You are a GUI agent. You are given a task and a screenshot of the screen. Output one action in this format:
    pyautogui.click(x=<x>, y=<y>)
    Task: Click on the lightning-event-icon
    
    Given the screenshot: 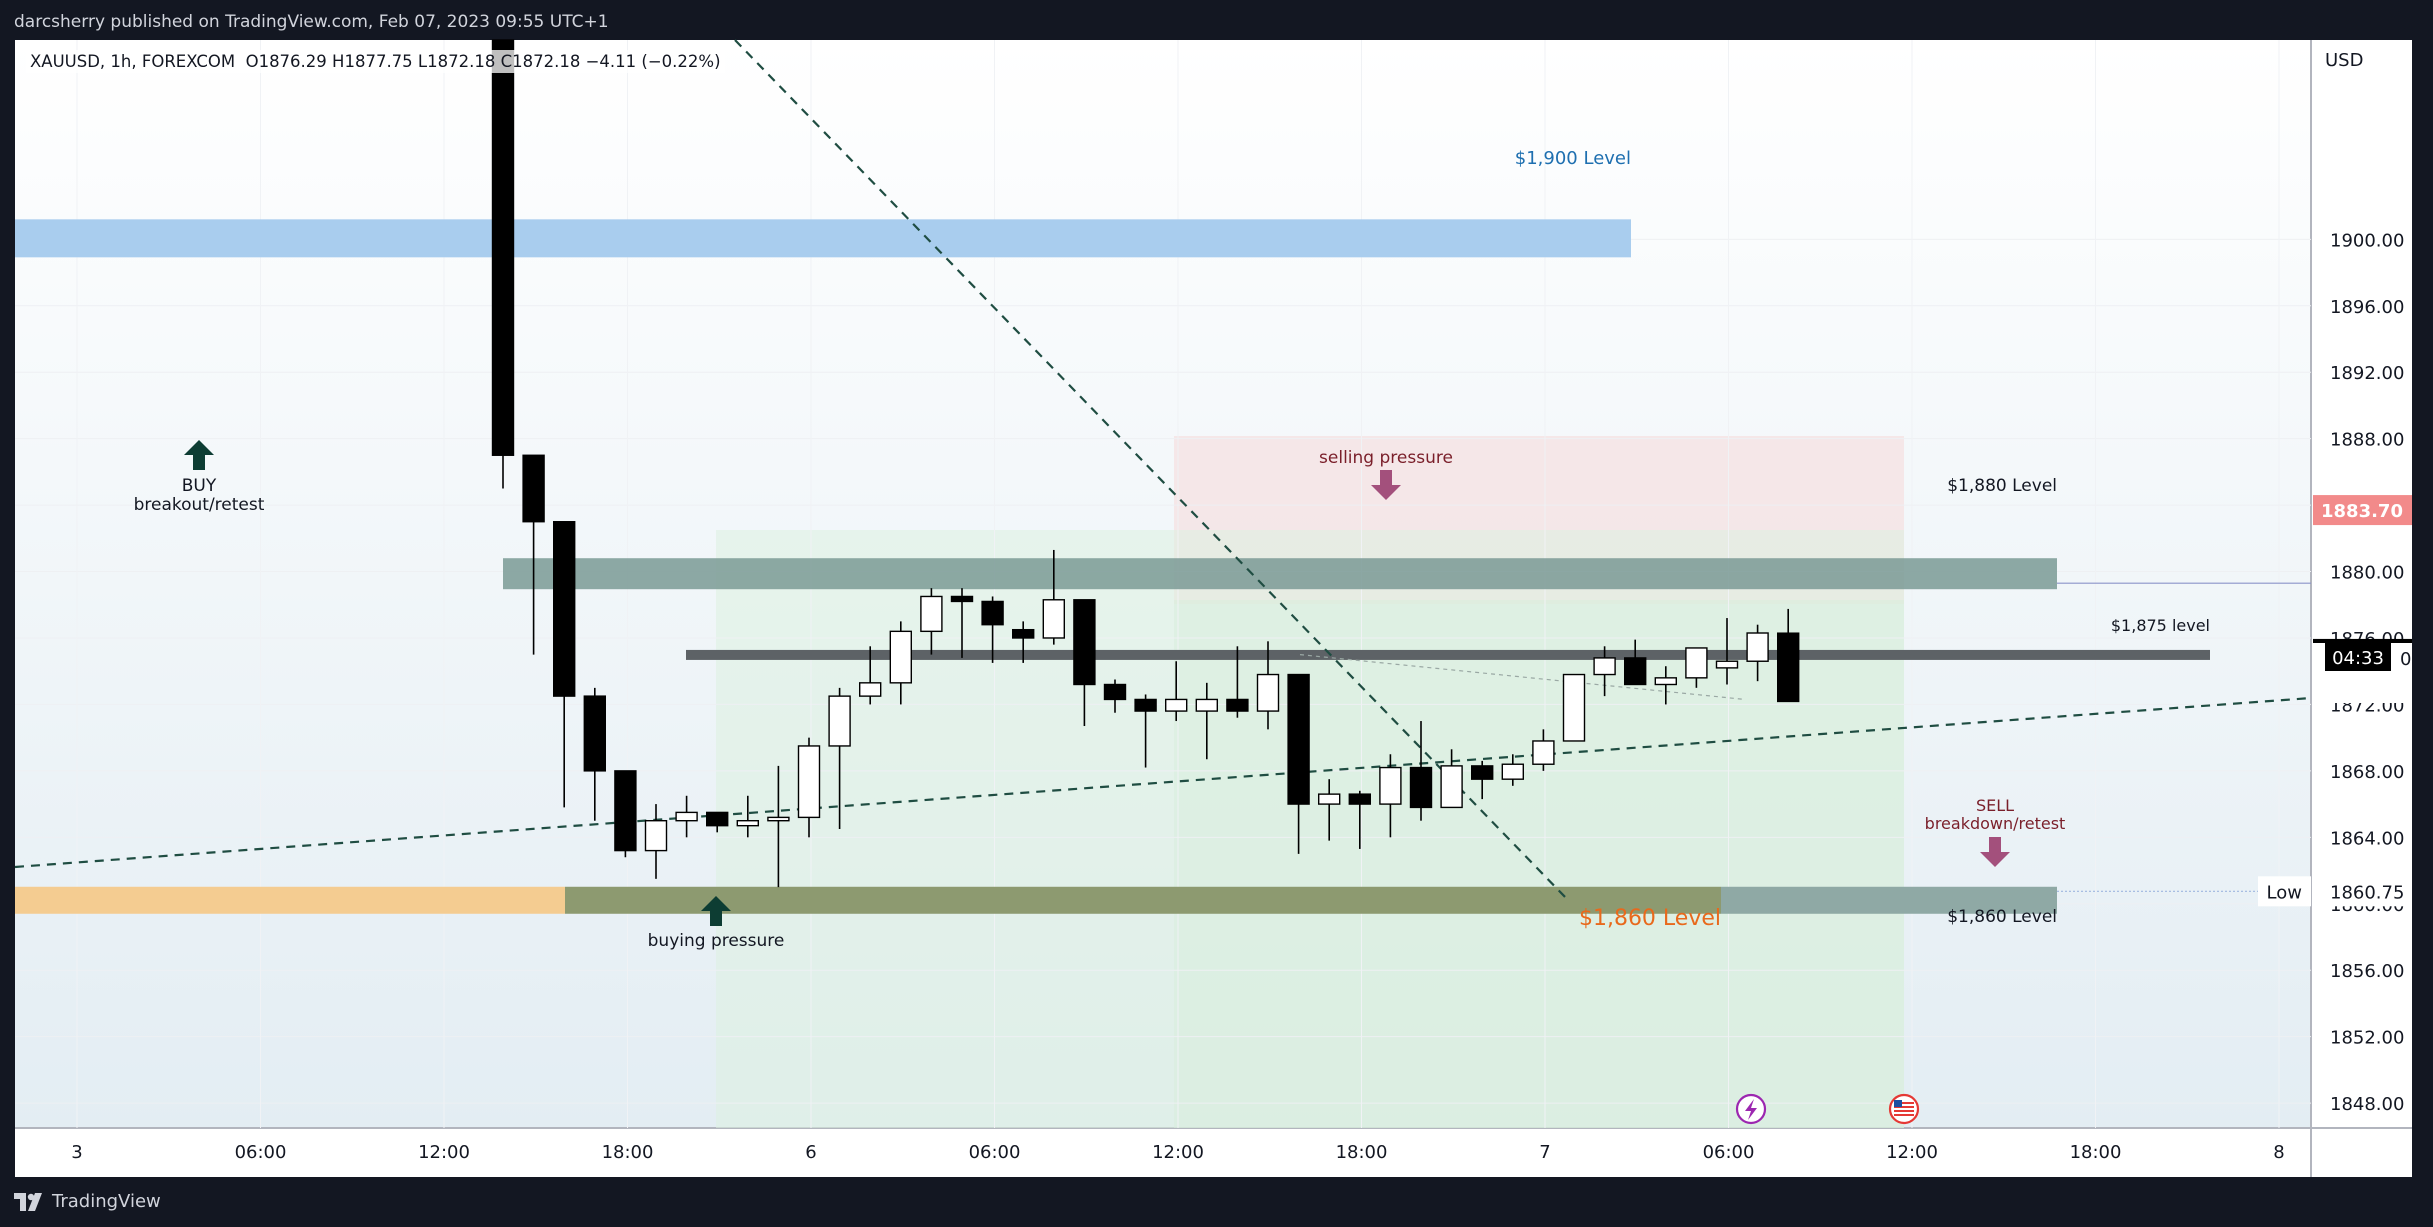 What is the action you would take?
    pyautogui.click(x=1751, y=1109)
    